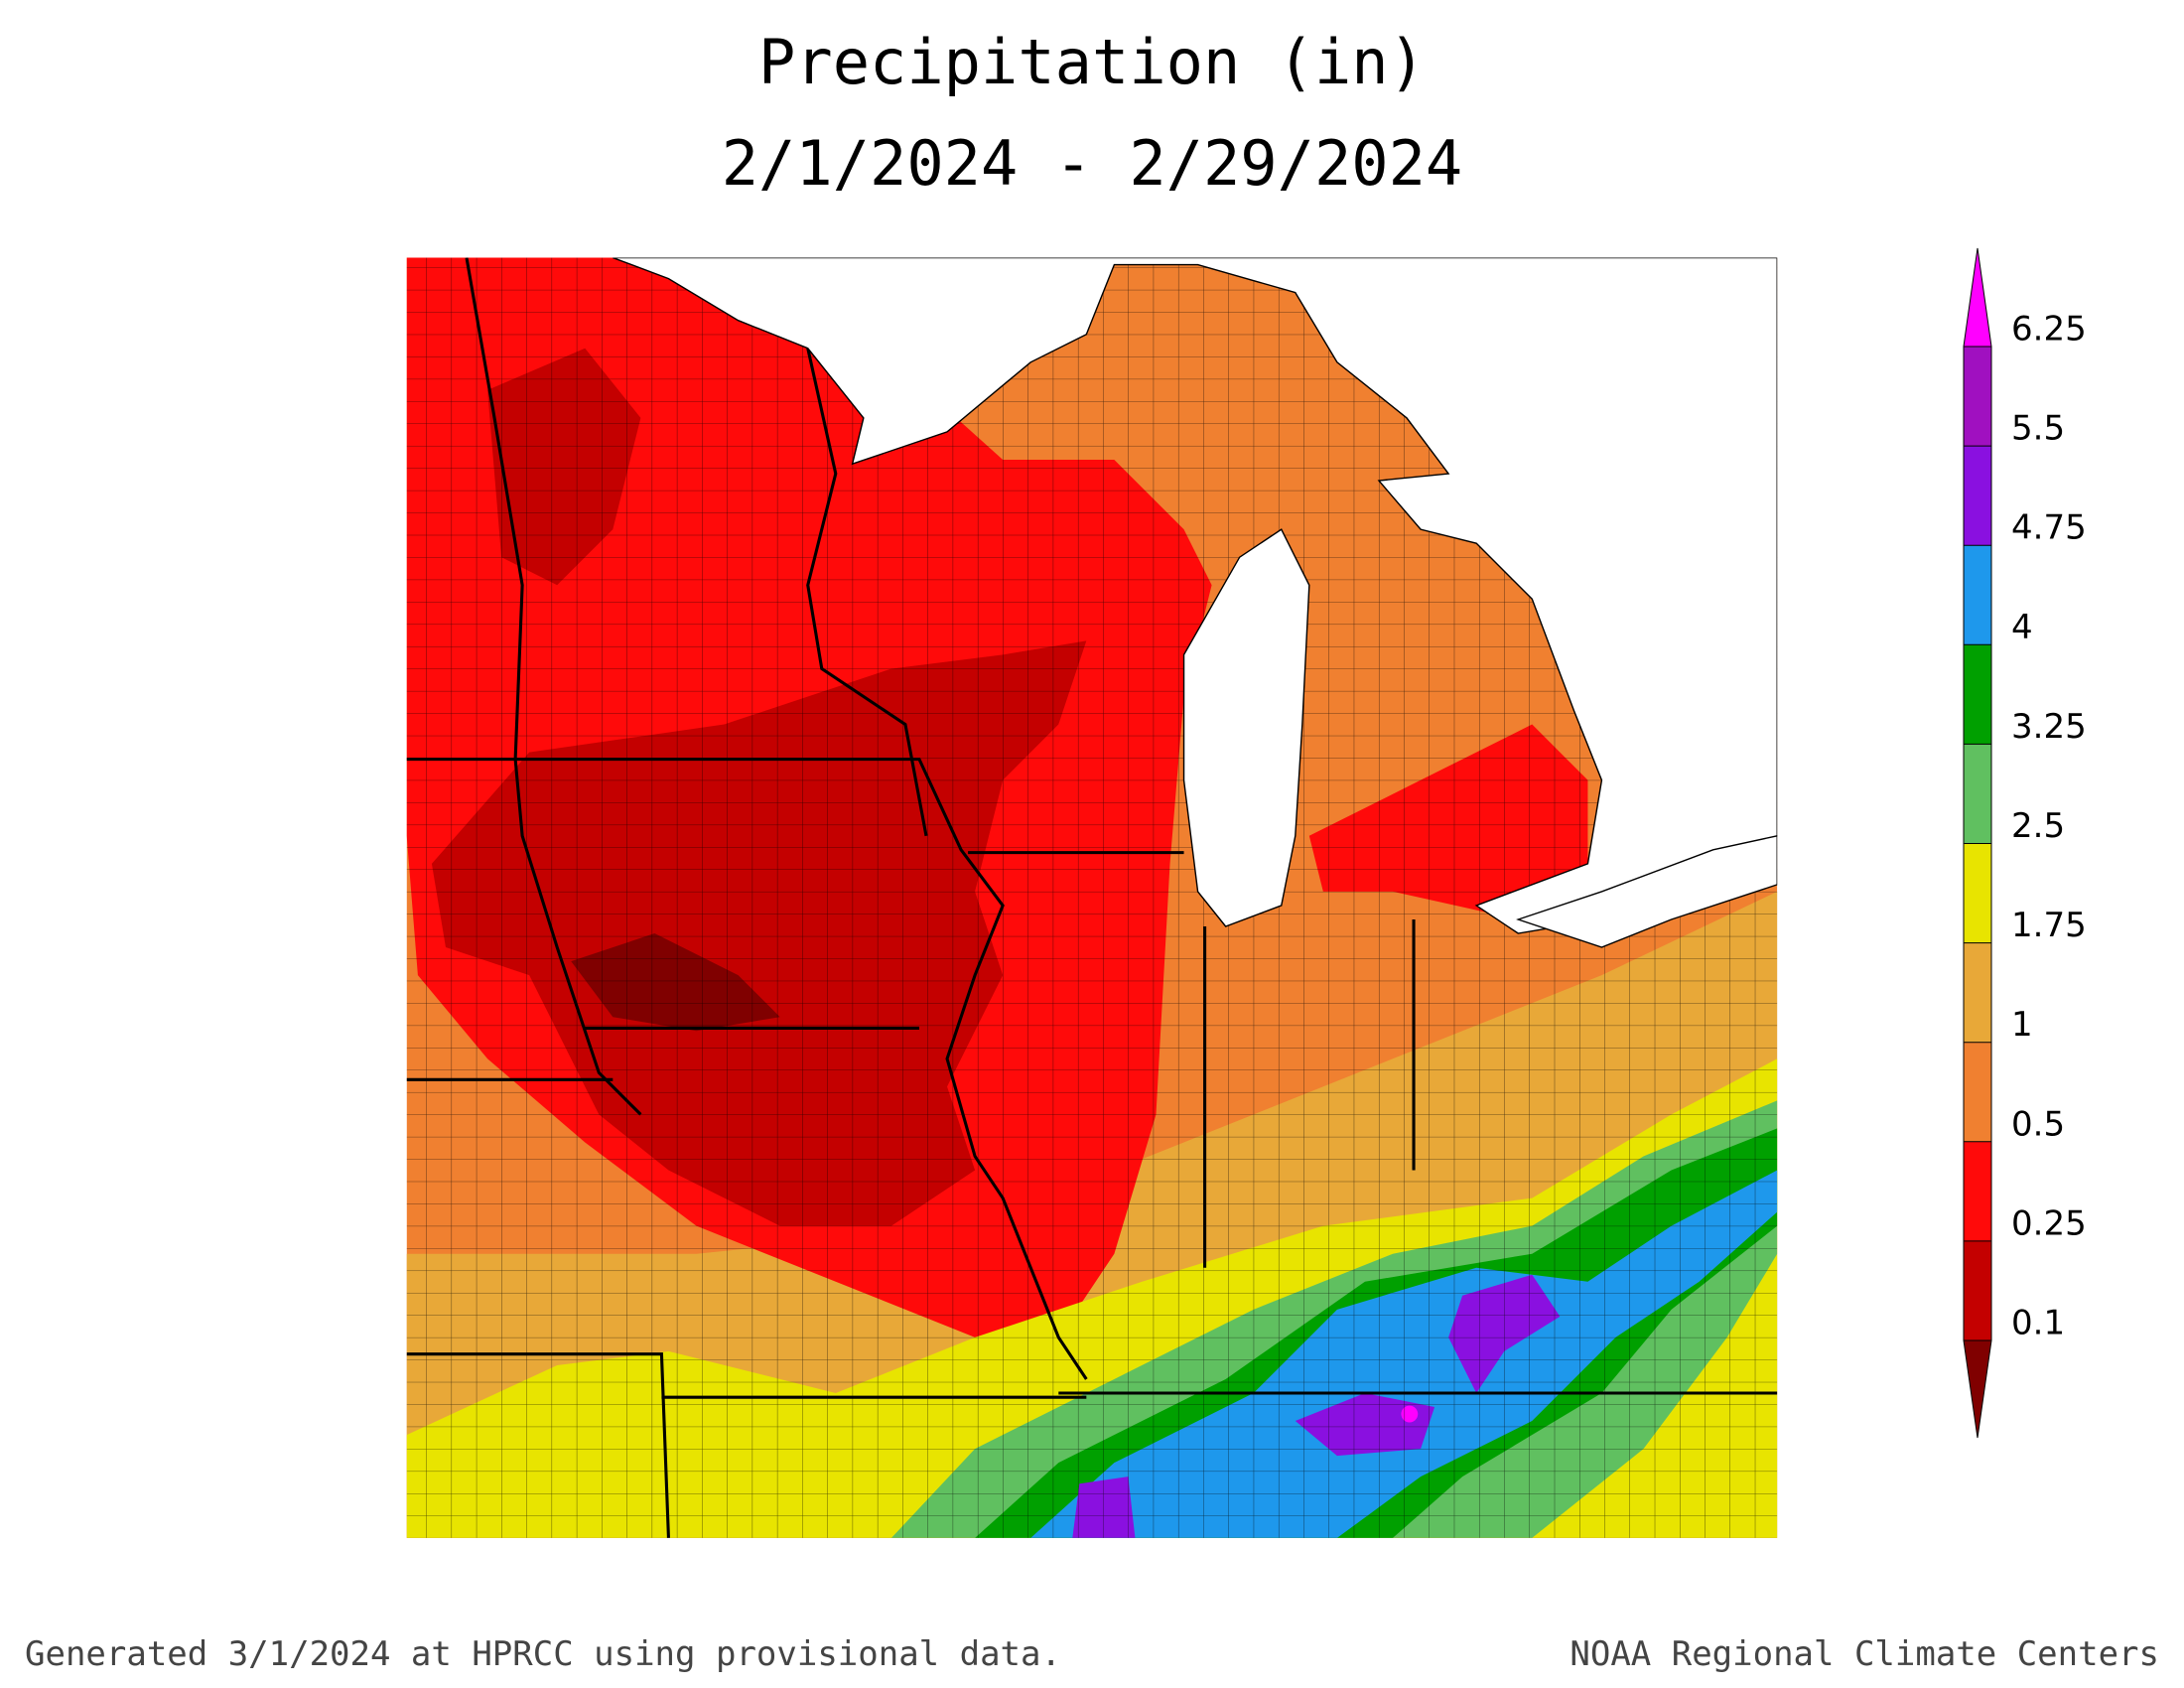 This screenshot has height=1688, width=2184. I want to click on colorbar-high-triangle, so click(1977, 297).